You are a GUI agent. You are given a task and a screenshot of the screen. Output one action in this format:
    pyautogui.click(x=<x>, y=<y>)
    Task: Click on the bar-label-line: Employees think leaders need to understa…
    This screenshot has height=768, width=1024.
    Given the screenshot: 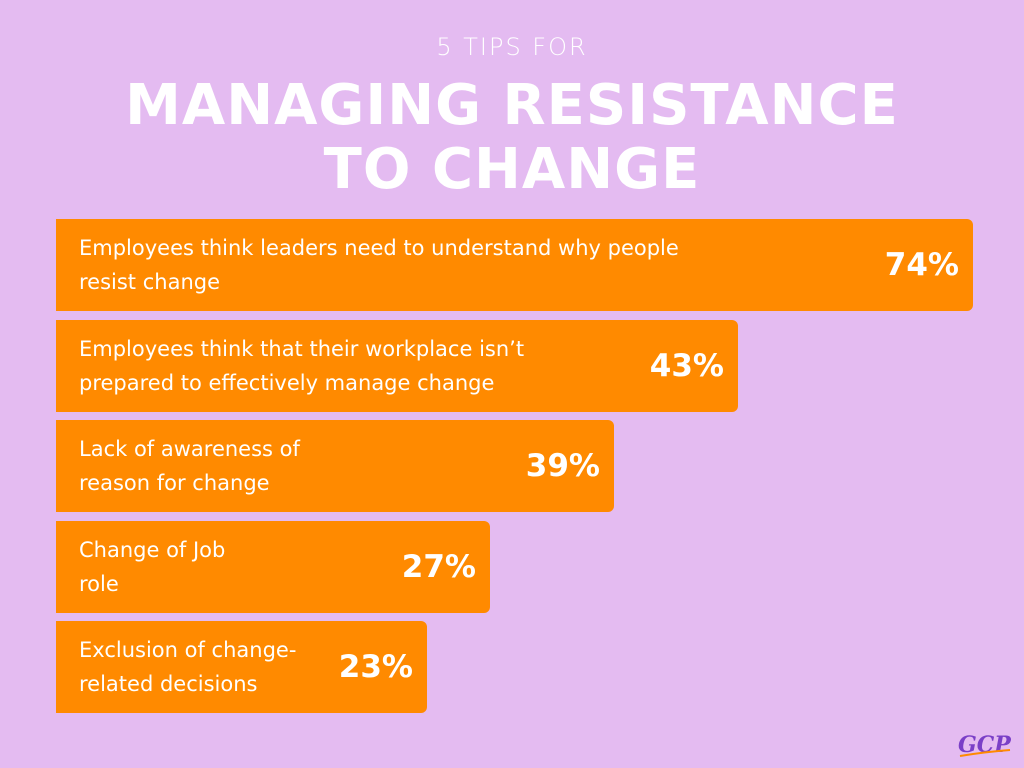 What is the action you would take?
    pyautogui.click(x=379, y=248)
    